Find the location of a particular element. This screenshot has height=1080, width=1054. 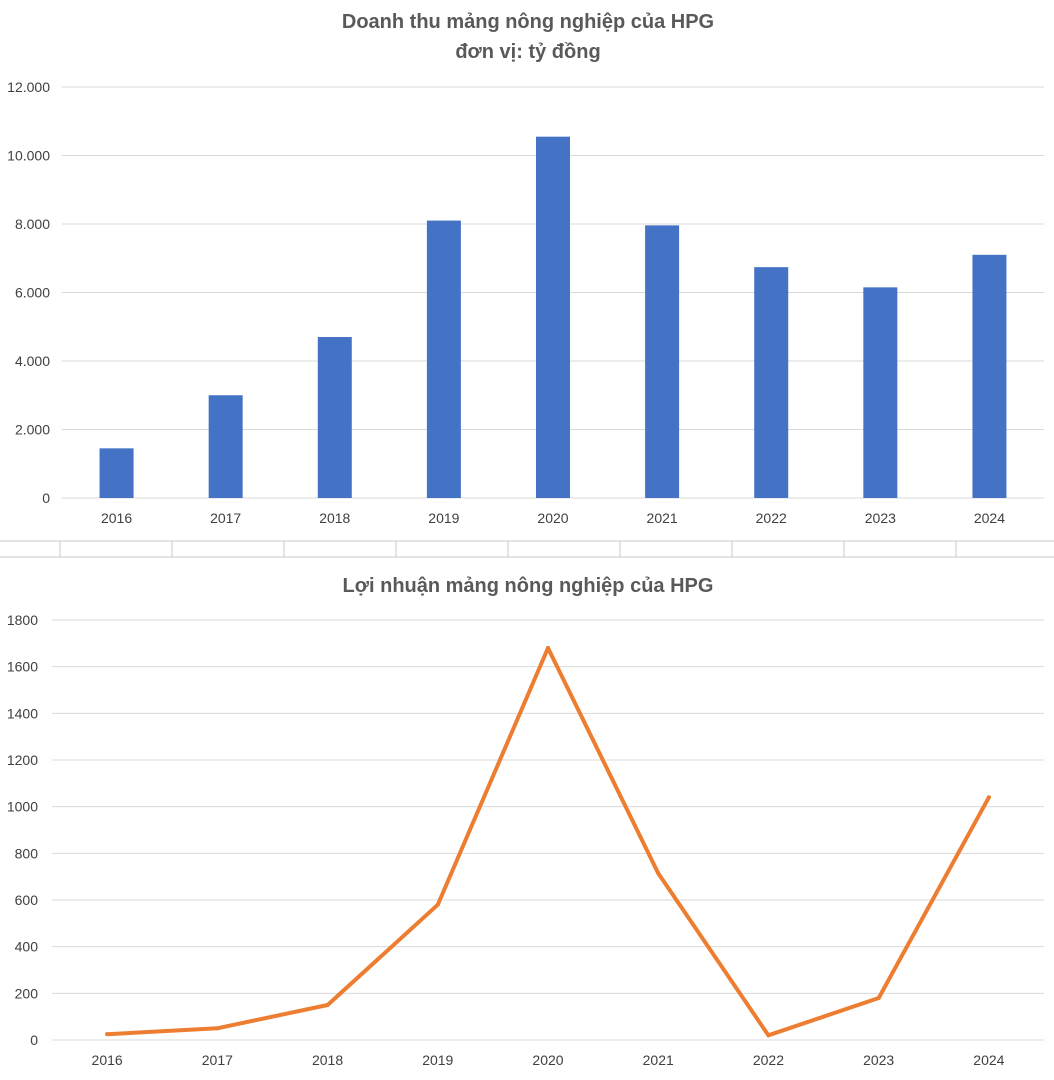

chart-subtitle: đơn vị: tỷ đồng is located at coordinates (527, 52).